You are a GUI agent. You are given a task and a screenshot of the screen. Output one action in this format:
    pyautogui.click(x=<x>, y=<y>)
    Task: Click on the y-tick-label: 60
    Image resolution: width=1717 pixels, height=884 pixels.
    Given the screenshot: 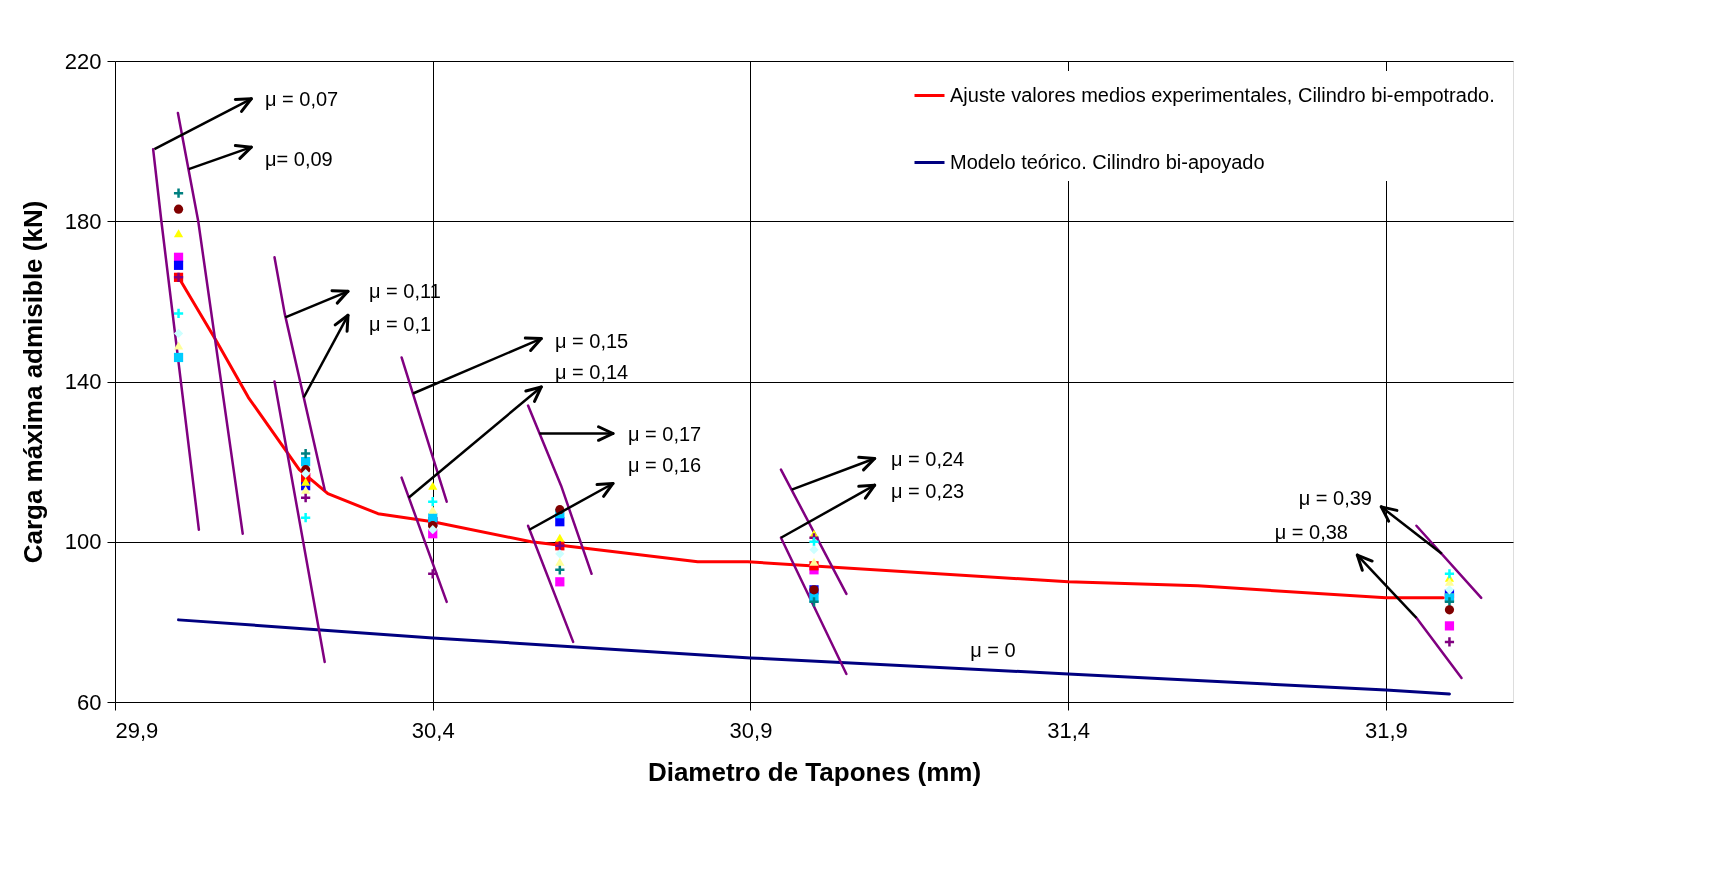 What is the action you would take?
    pyautogui.click(x=89, y=702)
    